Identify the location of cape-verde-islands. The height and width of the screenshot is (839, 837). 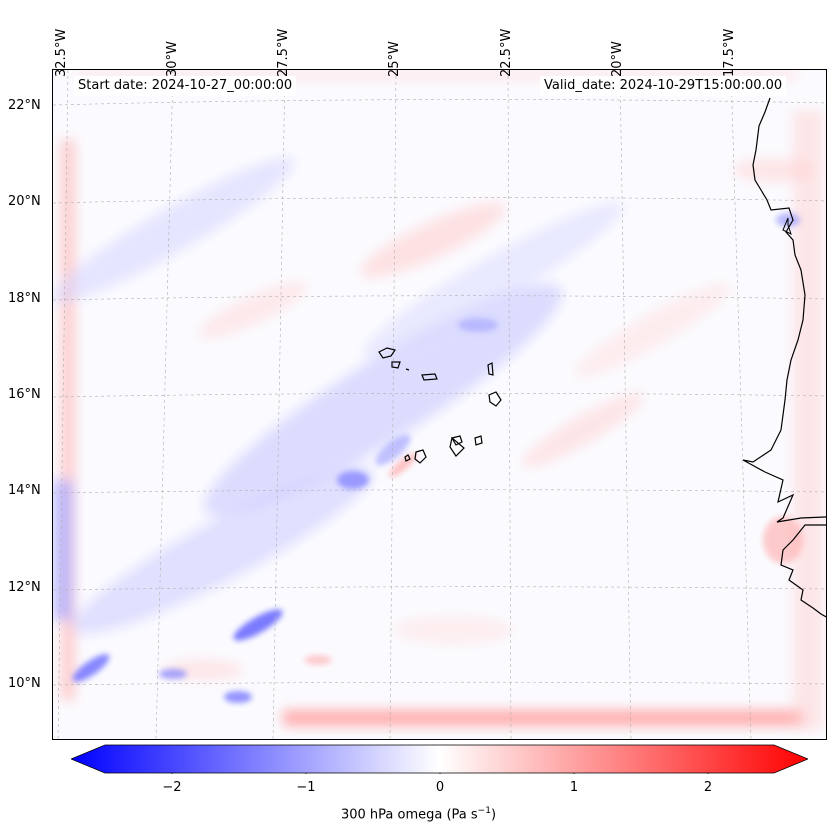
(440, 405).